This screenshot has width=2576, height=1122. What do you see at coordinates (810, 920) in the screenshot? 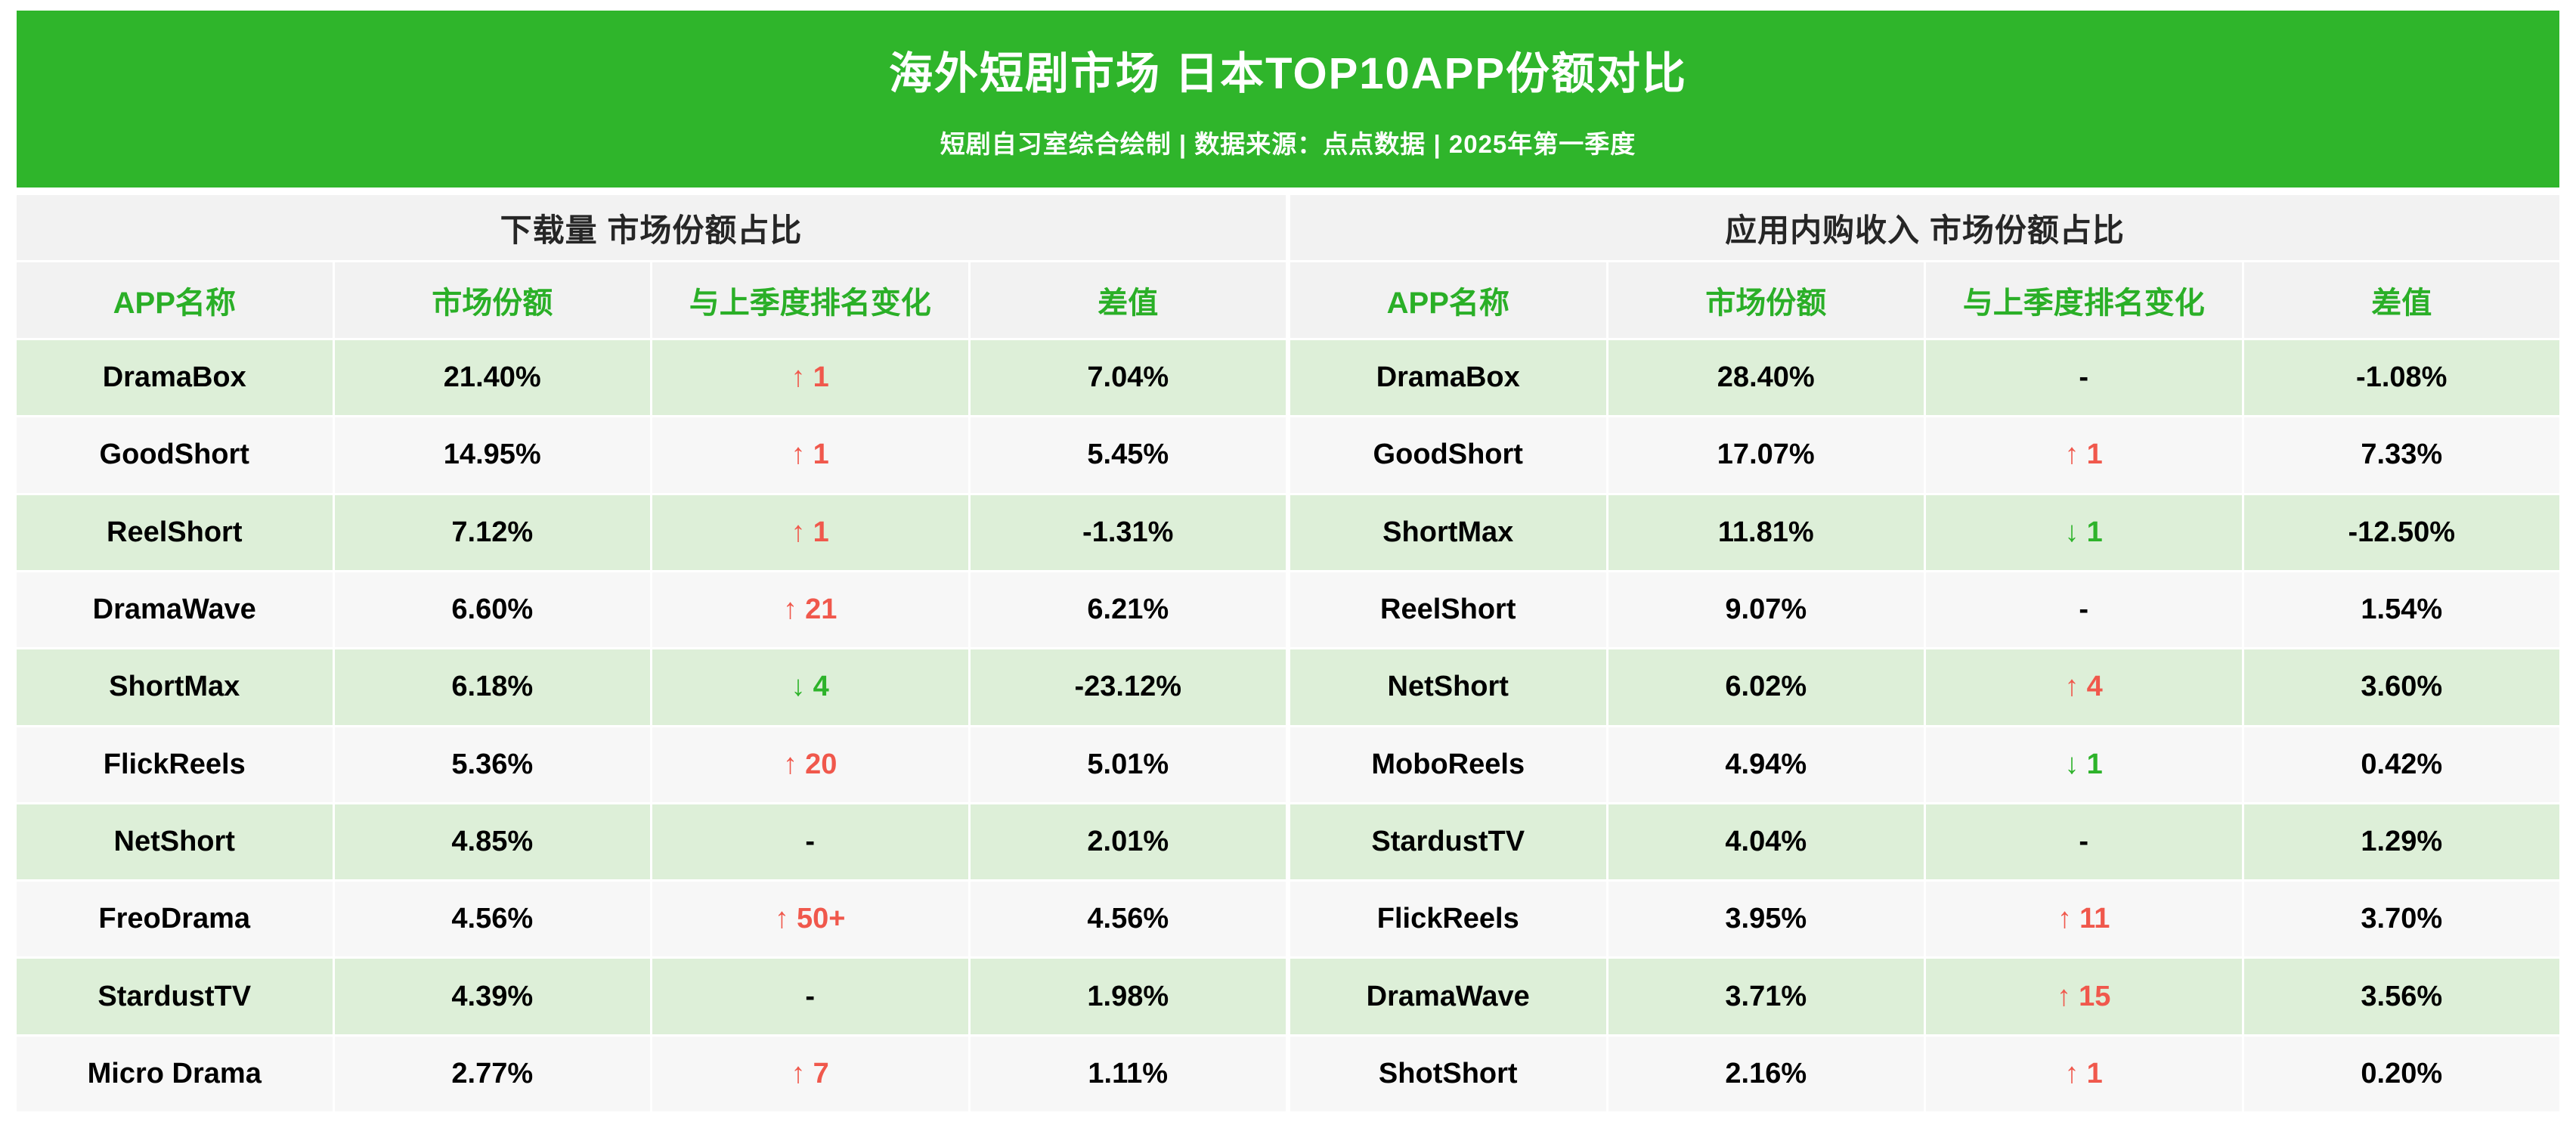
I see `rank-change-cell: ↑ 50+` at bounding box center [810, 920].